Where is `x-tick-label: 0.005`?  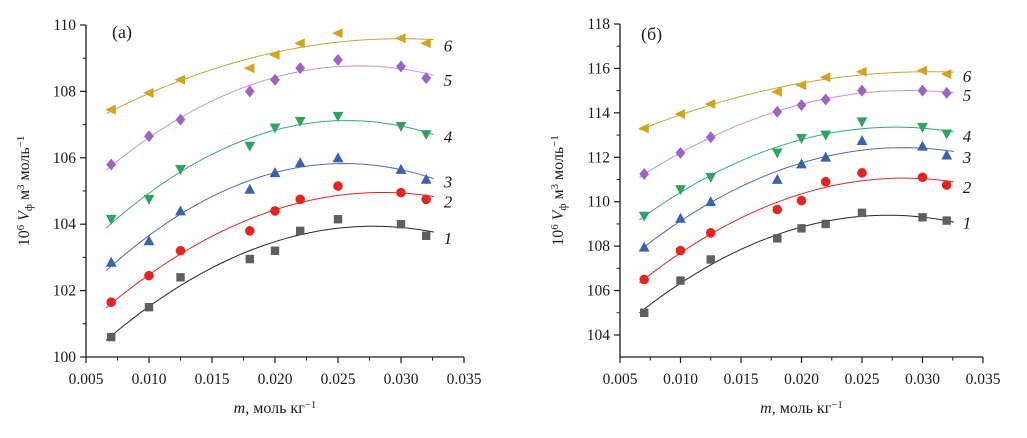 x-tick-label: 0.005 is located at coordinates (620, 379).